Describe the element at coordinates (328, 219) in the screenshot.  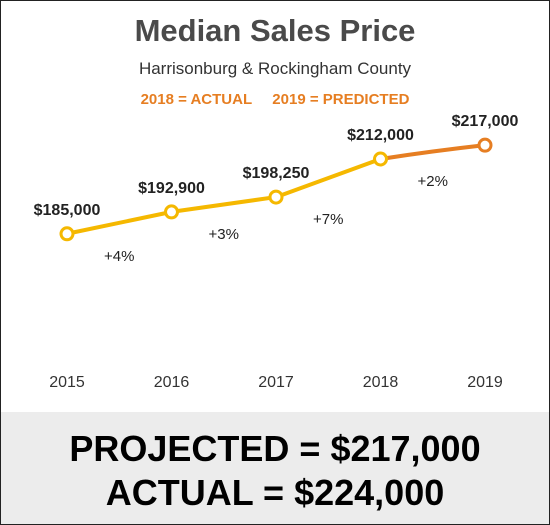
I see `change-label-2018: +7%` at that location.